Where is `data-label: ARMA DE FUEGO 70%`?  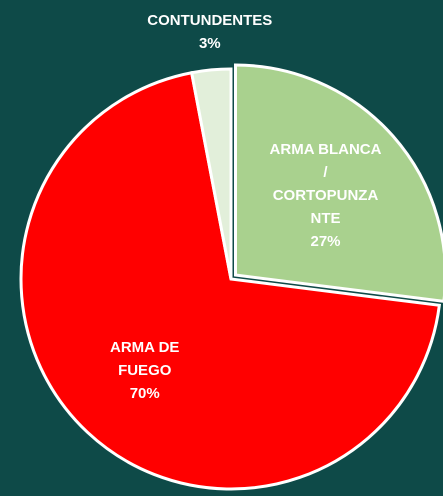 data-label: ARMA DE FUEGO 70% is located at coordinates (145, 370).